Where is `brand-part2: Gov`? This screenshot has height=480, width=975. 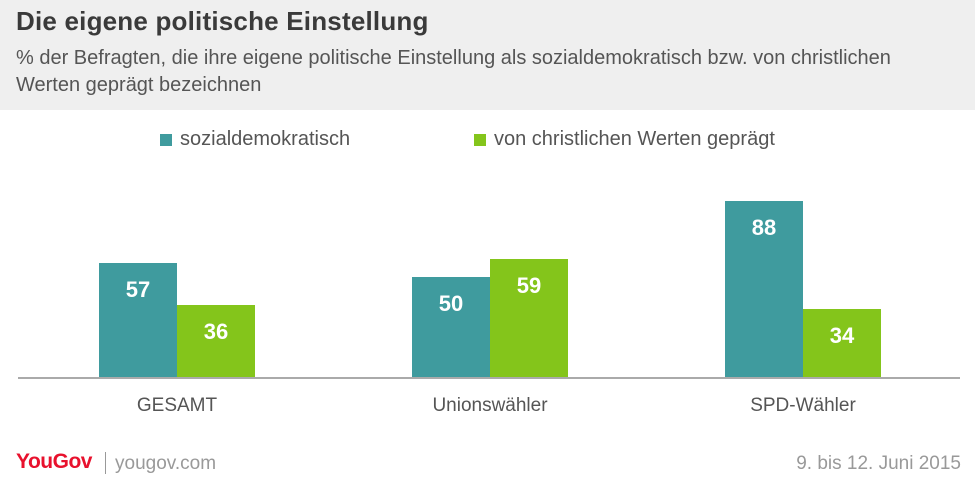 brand-part2: Gov is located at coordinates (72, 461).